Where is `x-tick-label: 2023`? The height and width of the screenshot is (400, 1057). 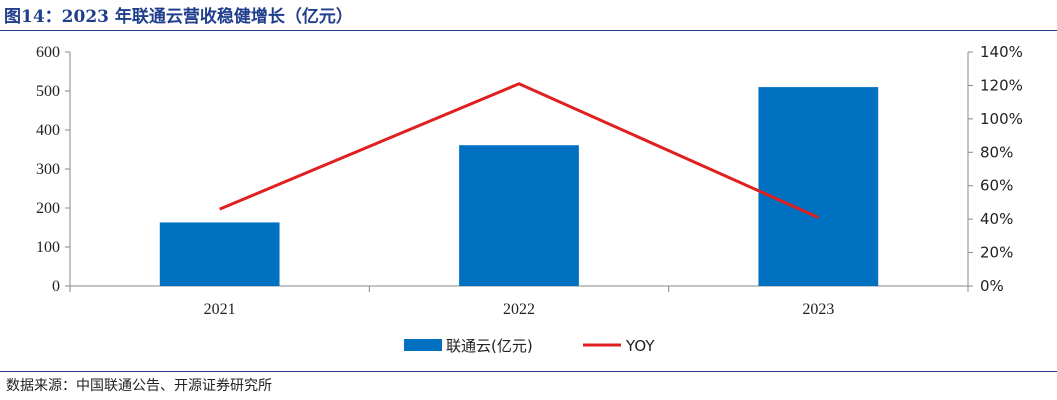 x-tick-label: 2023 is located at coordinates (818, 309).